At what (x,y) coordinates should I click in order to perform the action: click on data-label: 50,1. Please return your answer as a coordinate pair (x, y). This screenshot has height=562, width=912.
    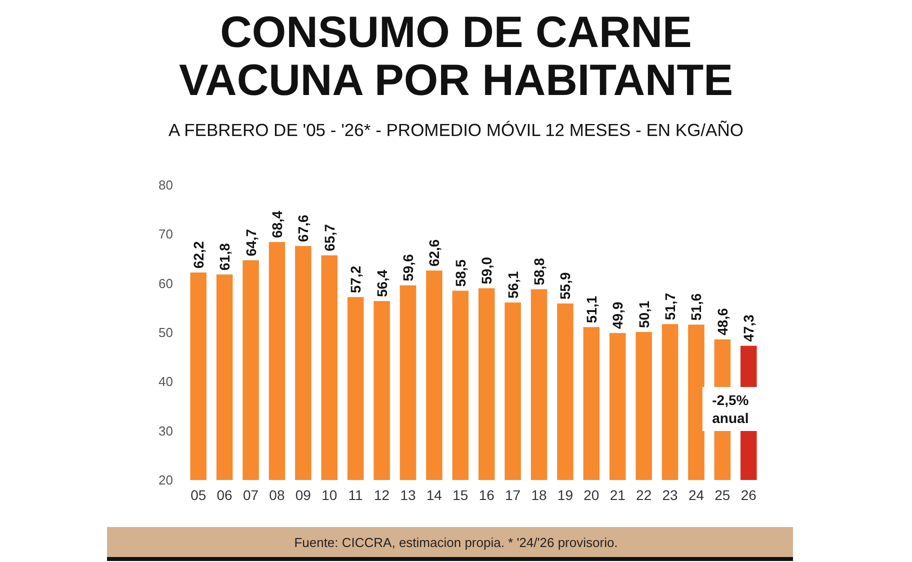
    Looking at the image, I should click on (644, 314).